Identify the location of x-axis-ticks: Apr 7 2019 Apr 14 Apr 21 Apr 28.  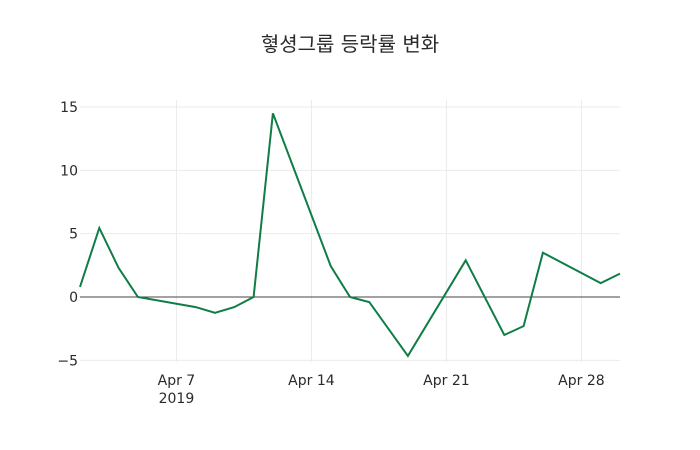
(381, 390).